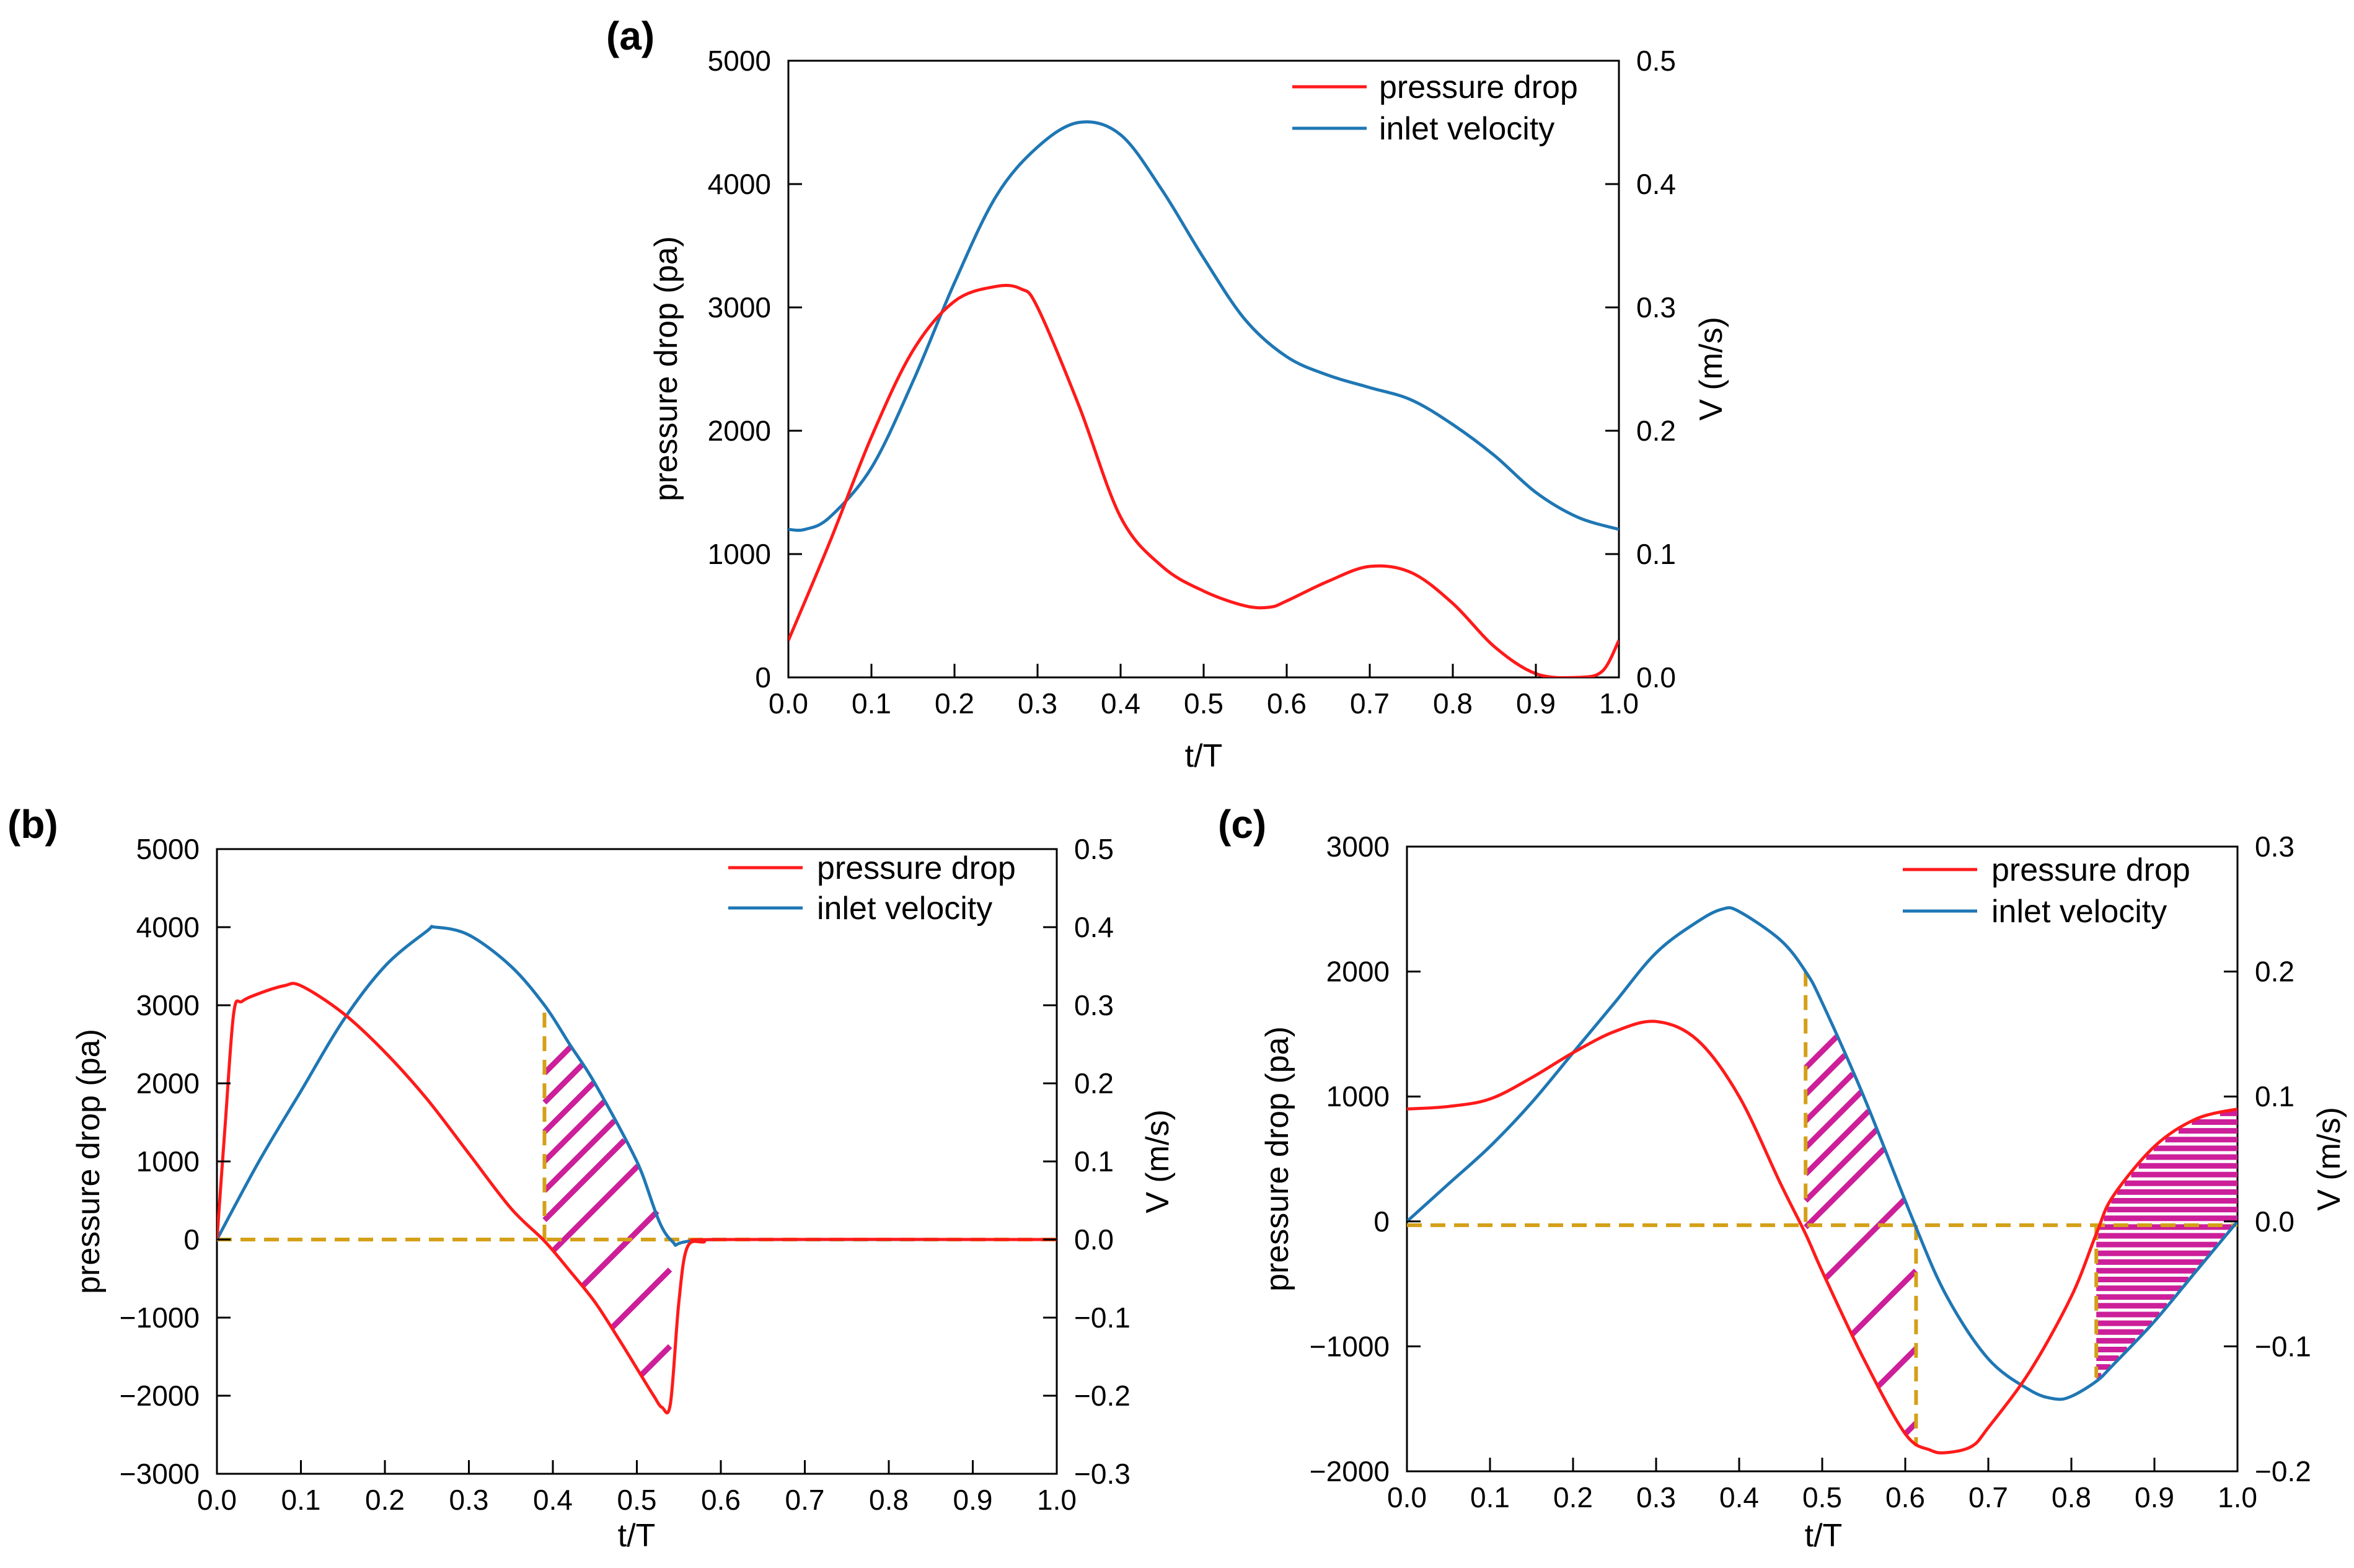  Describe the element at coordinates (1407, 1497) in the screenshot. I see `panel-c-xtick-label: 0.0` at that location.